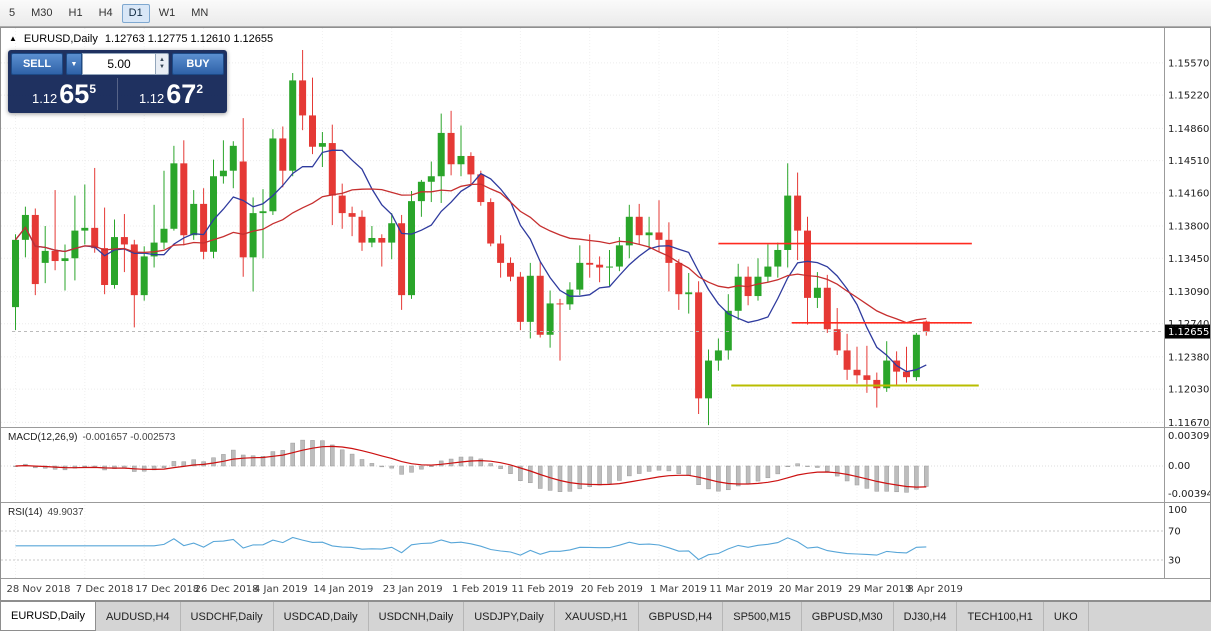 The width and height of the screenshot is (1211, 631). Describe the element at coordinates (321, 616) in the screenshot. I see `chart-tab-usdcad-daily: USDCAD,Daily` at that location.